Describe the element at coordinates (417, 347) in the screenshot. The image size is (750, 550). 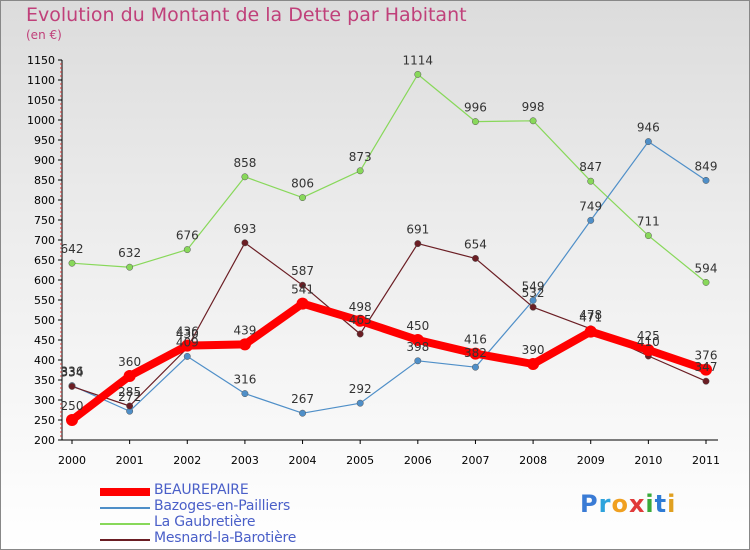
I see `data-label: 398` at that location.